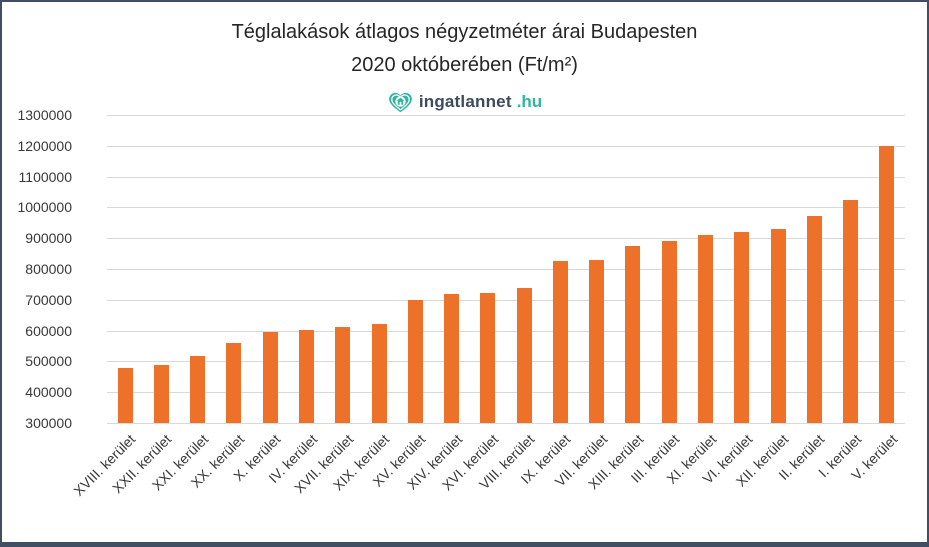 The height and width of the screenshot is (547, 929). Describe the element at coordinates (48, 238) in the screenshot. I see `y-tick-label: 900000` at that location.